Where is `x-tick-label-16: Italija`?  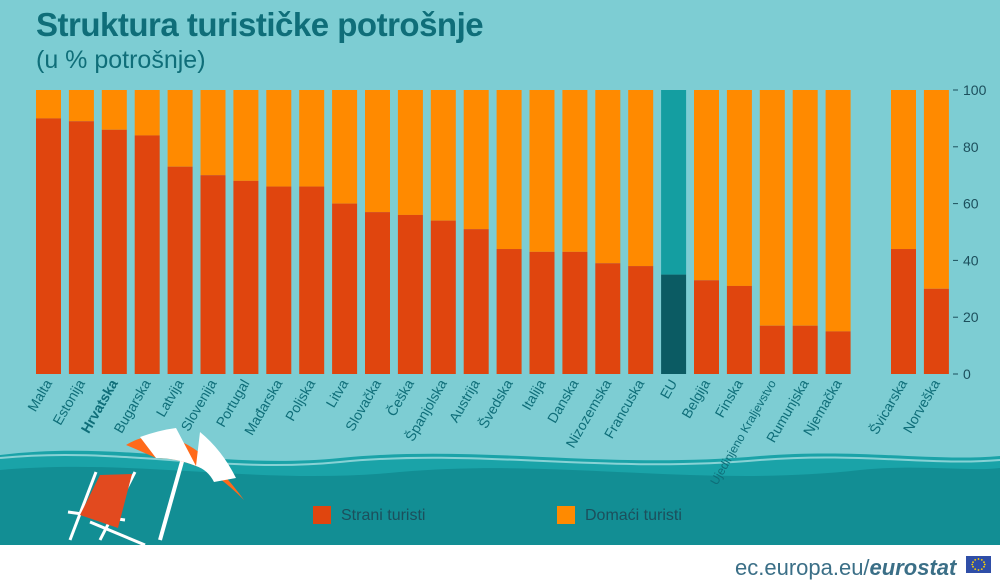 x-tick-label-16: Italija is located at coordinates (533, 394).